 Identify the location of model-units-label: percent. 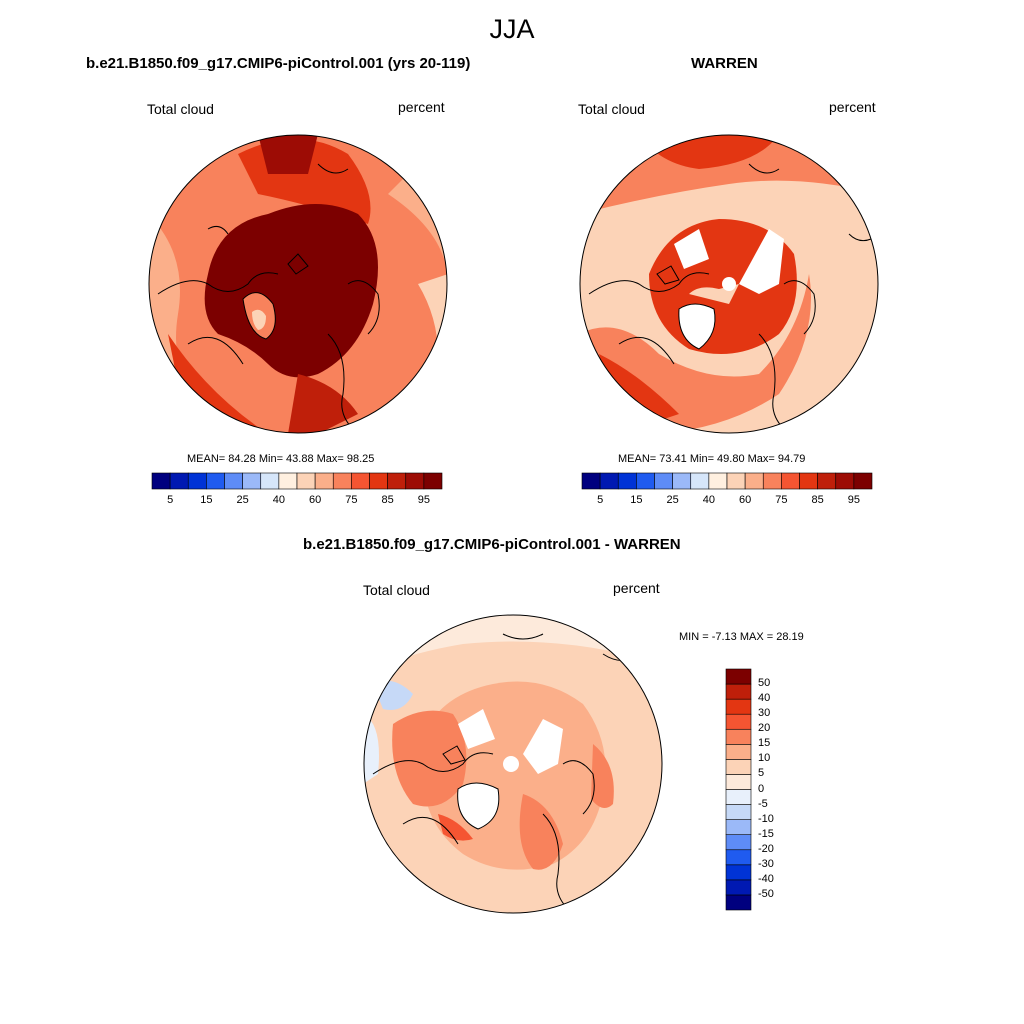
(421, 107).